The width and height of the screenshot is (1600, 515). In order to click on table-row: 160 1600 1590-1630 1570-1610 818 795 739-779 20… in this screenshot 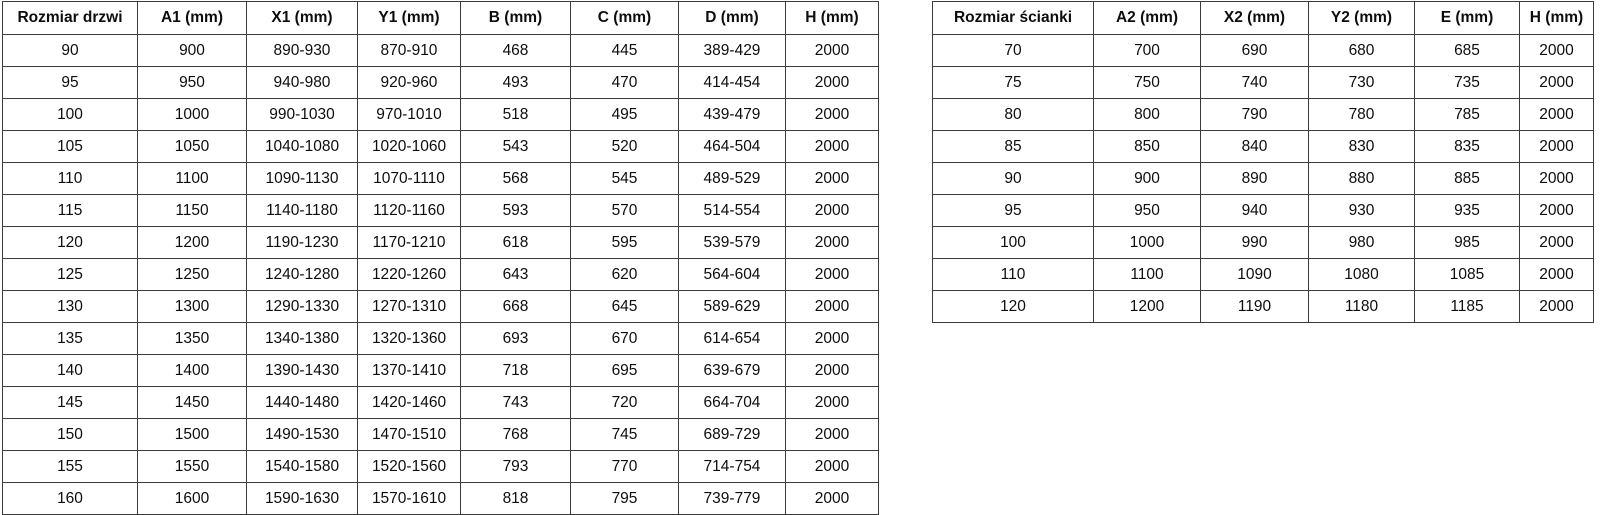, I will do `click(440, 498)`.